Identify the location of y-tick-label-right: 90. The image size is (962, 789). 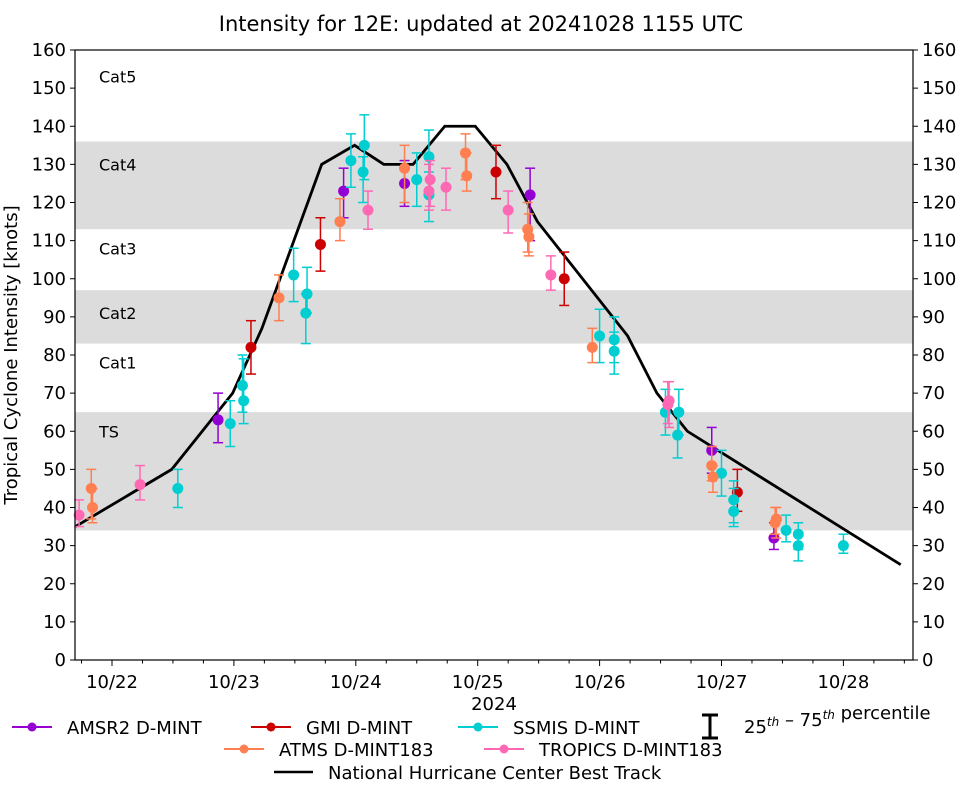
(933, 317).